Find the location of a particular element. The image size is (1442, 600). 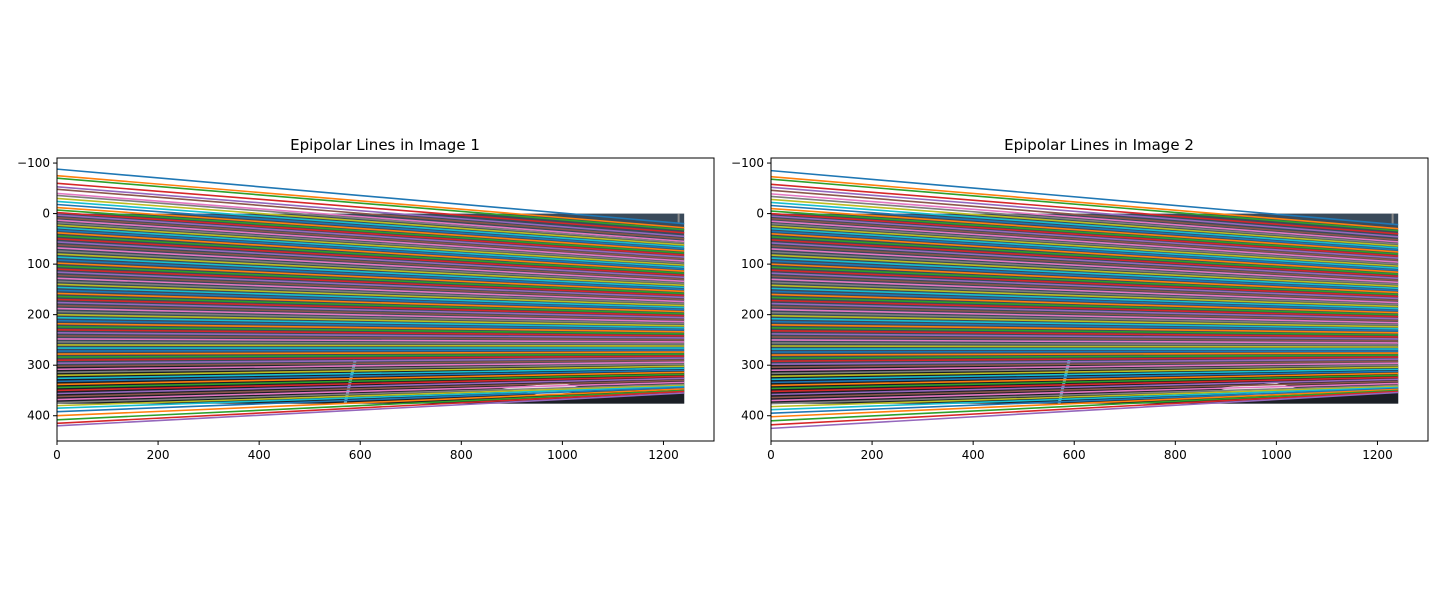

x-tick-label: 600 is located at coordinates (1074, 455).